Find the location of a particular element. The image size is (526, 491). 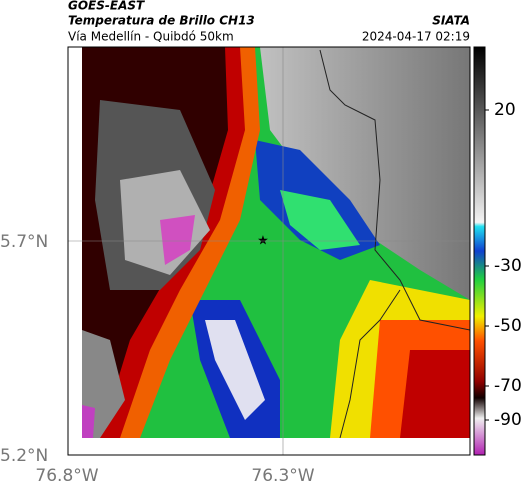

satellite: GOES-EAST is located at coordinates (106, 6).